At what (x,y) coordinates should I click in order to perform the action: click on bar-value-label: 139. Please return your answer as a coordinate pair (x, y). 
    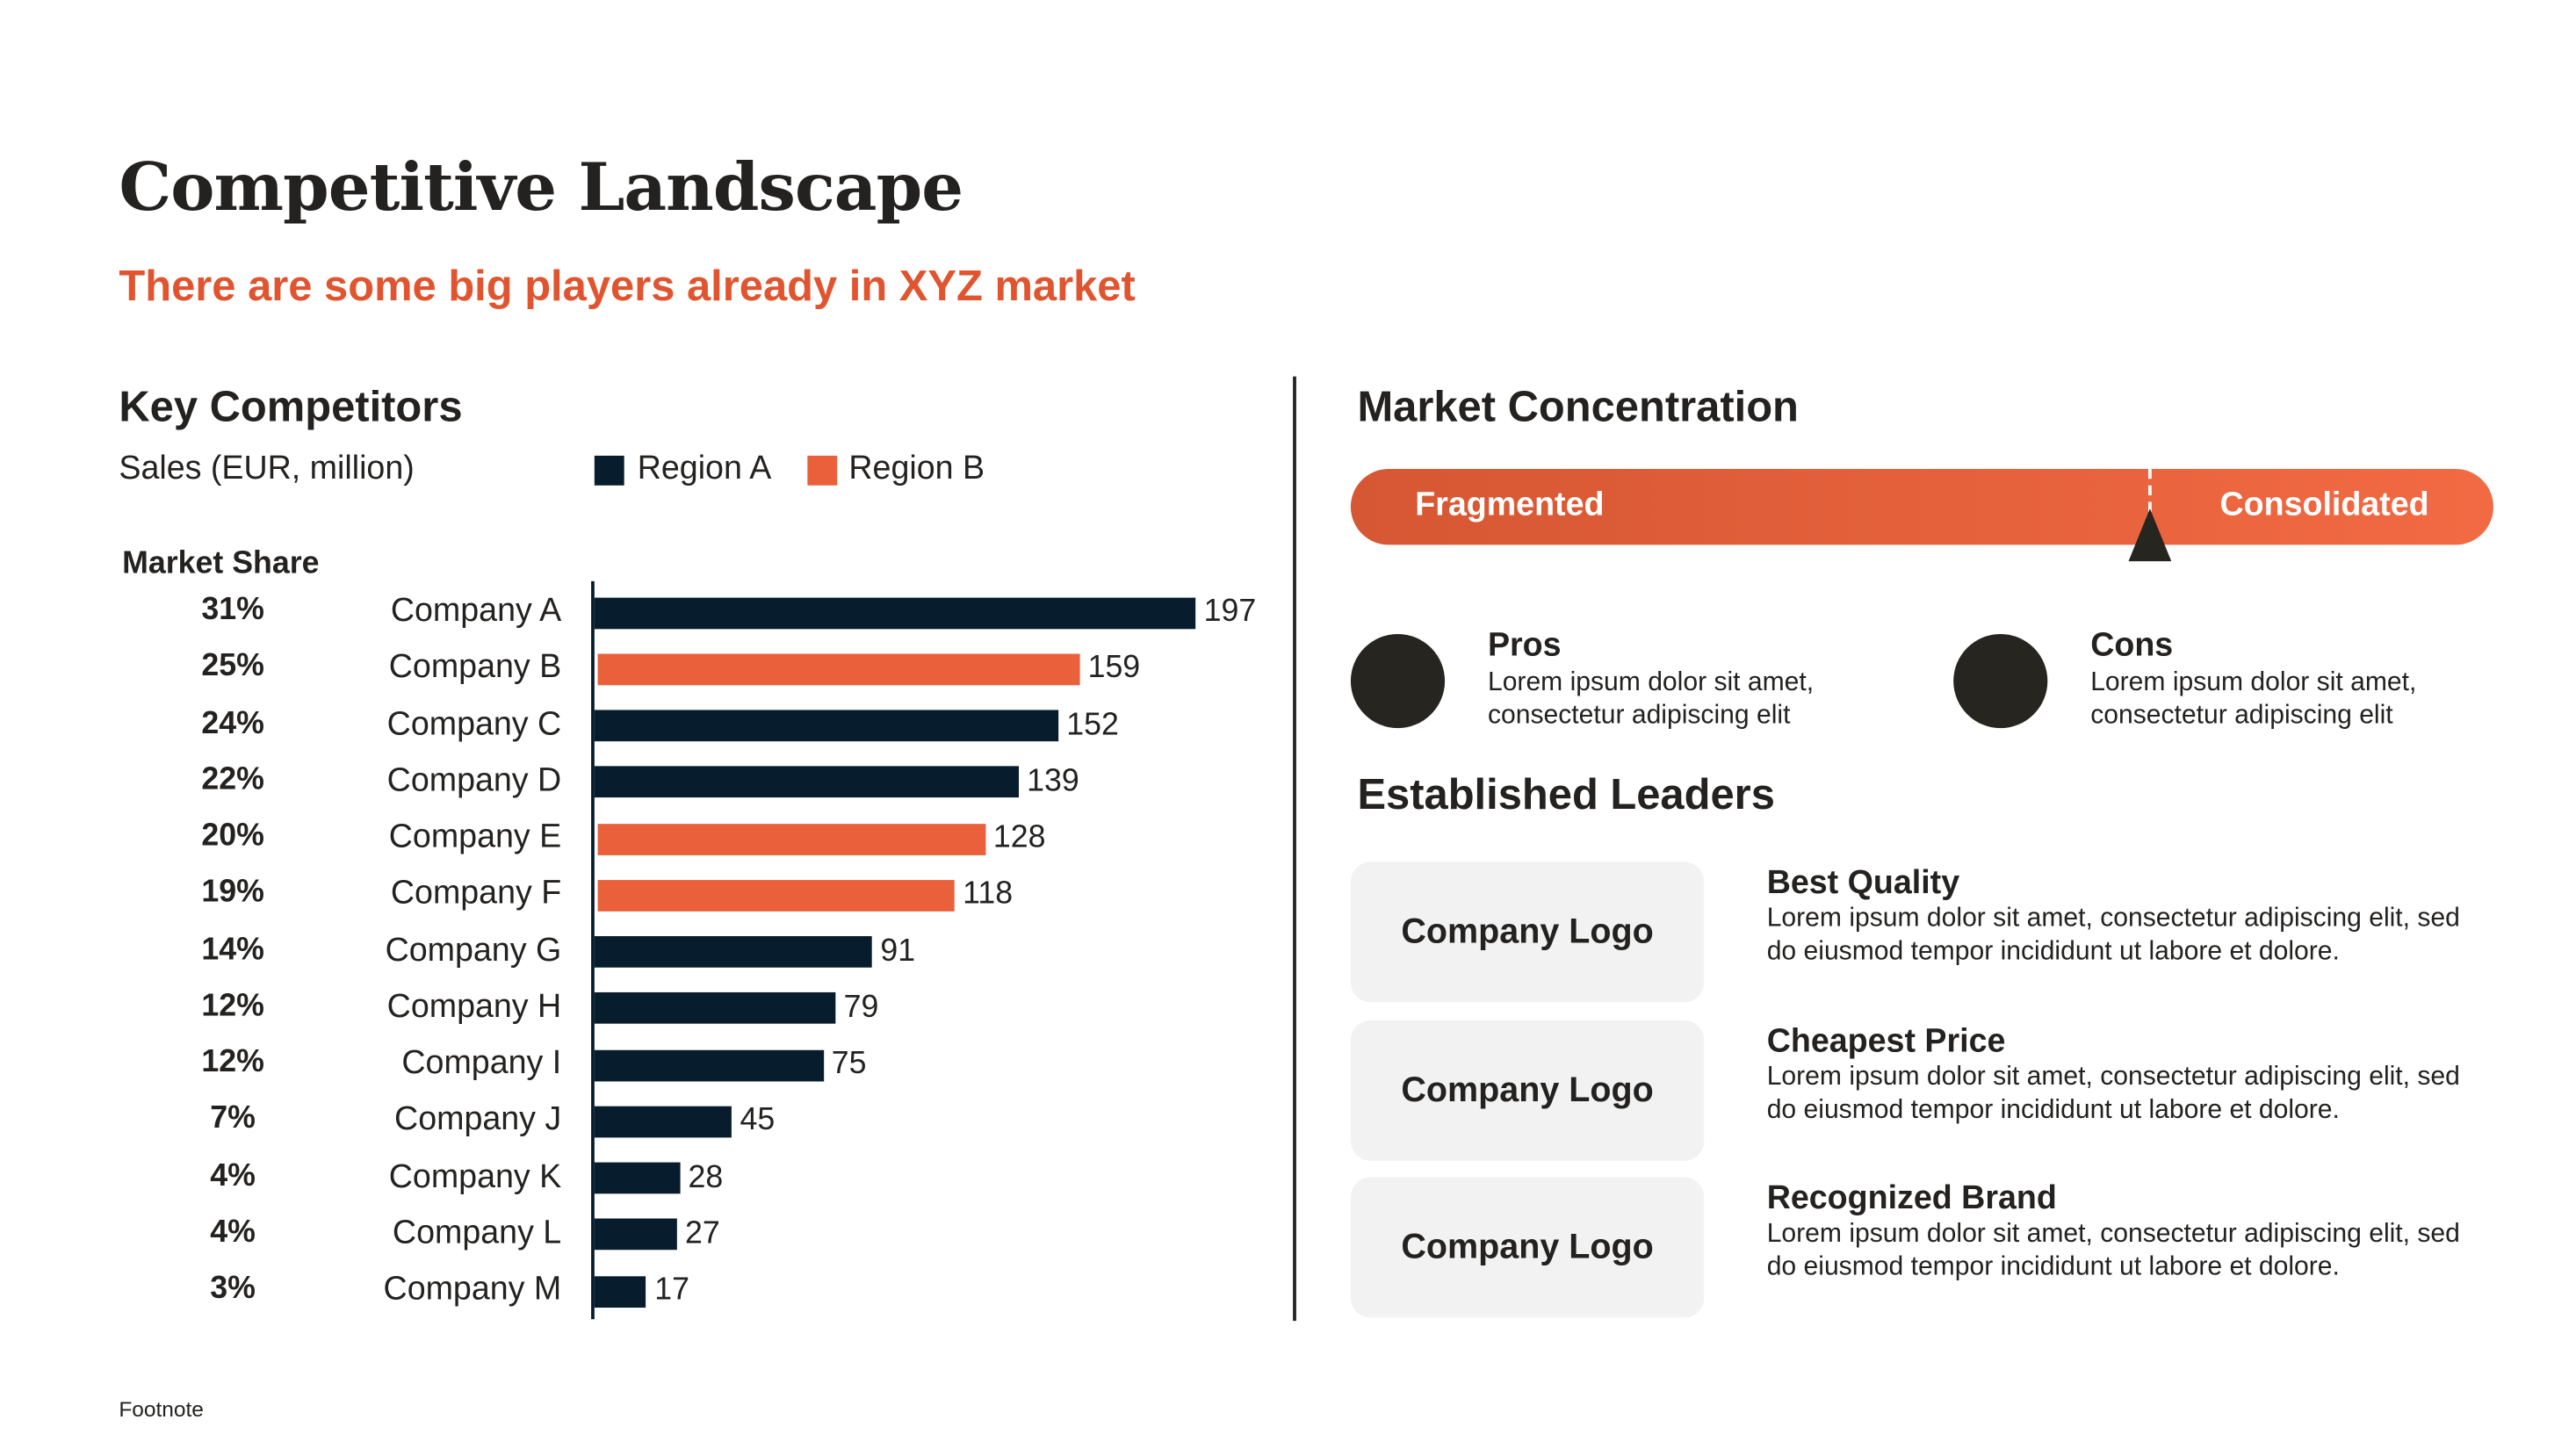
    Looking at the image, I should click on (1053, 781).